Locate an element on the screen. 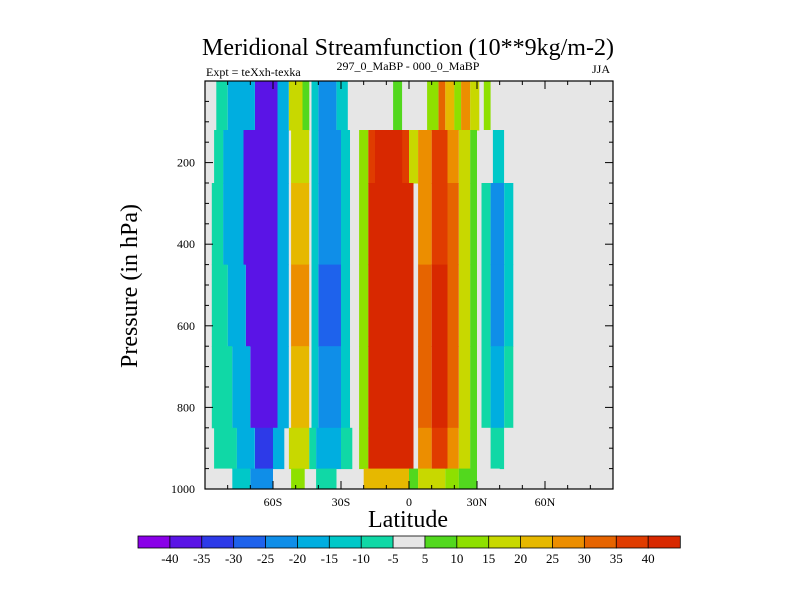  colorbar-label: 10 is located at coordinates (456, 558).